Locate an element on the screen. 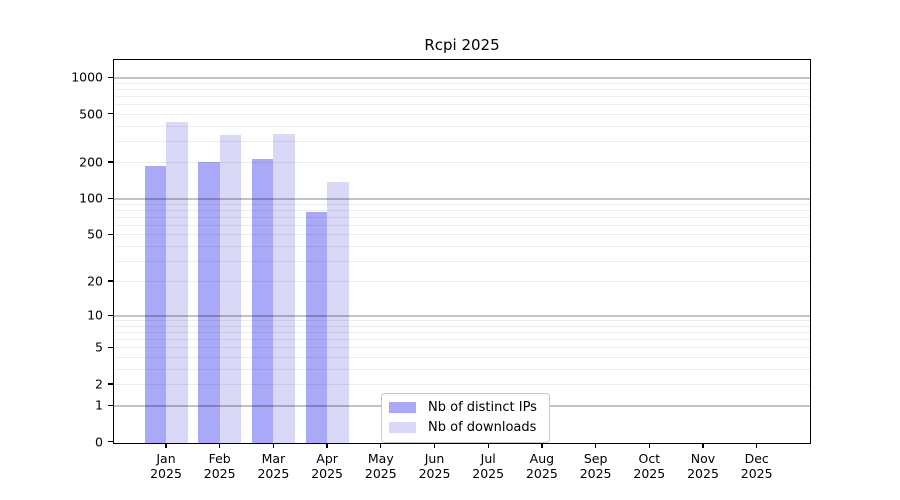 This screenshot has height=500, width=900. x-tick-label-line: Apr is located at coordinates (327, 458).